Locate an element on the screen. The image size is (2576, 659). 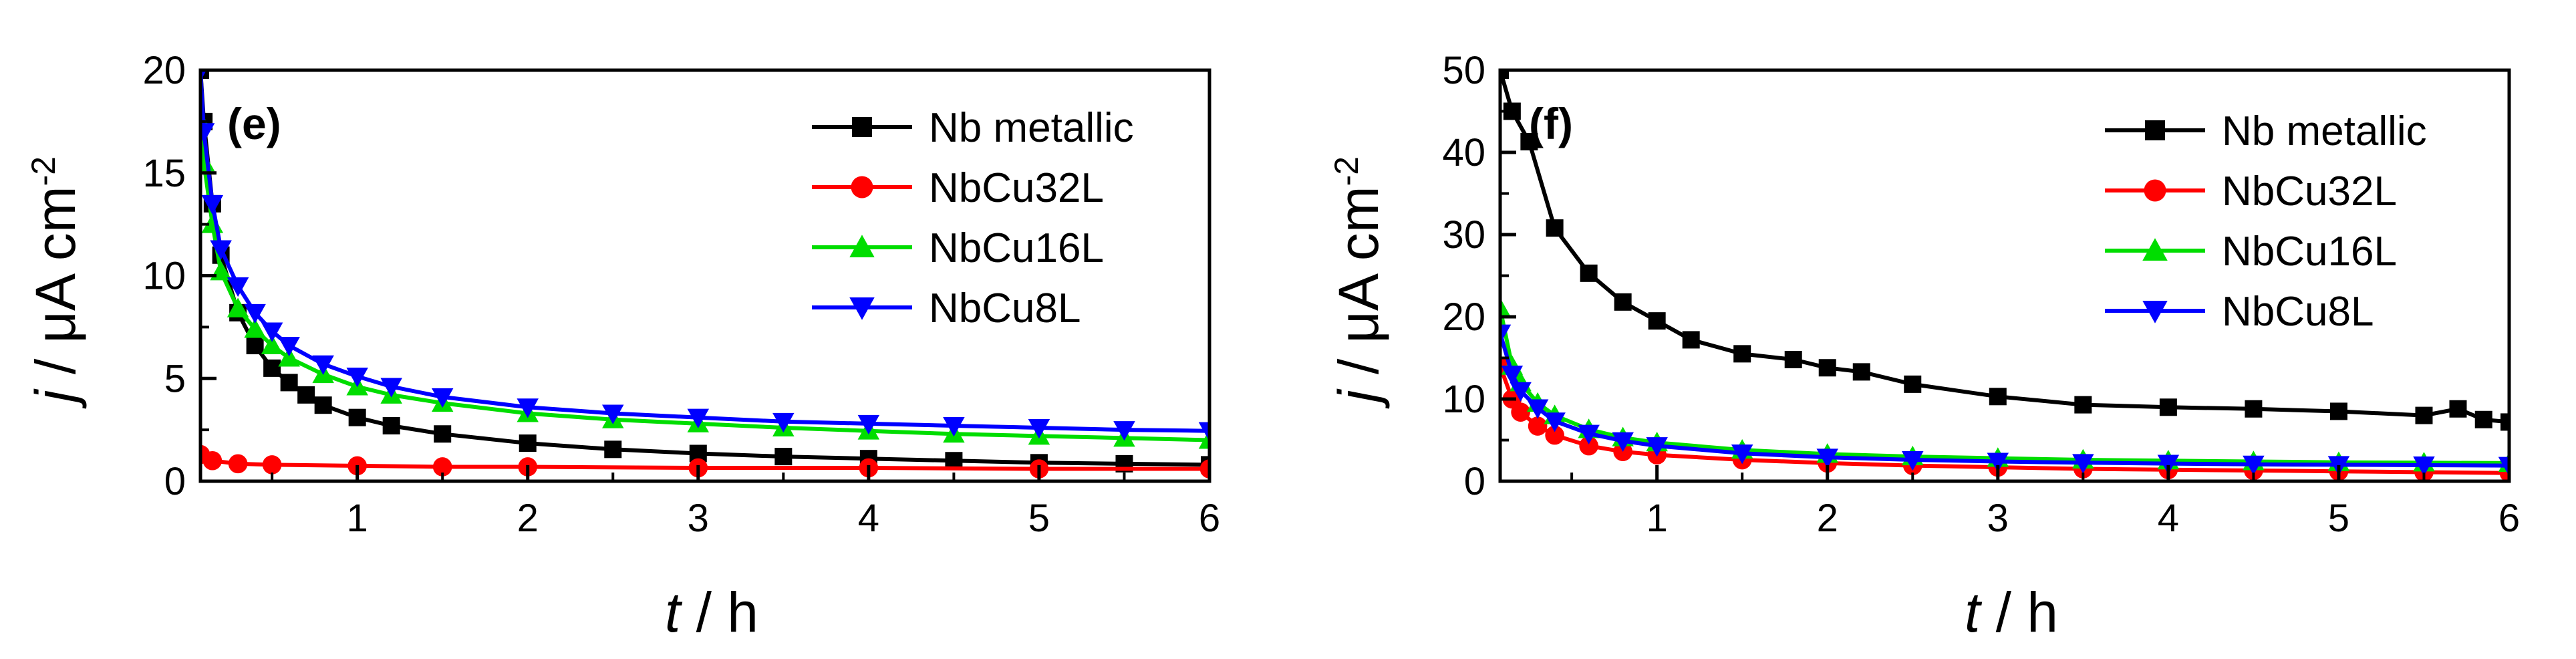
y-tick-label: 15 is located at coordinates (164, 173).